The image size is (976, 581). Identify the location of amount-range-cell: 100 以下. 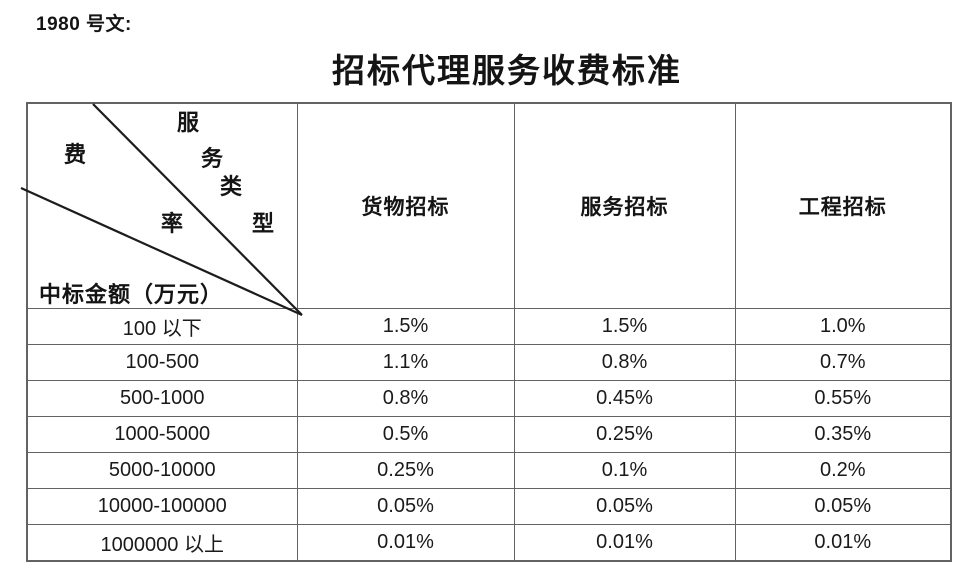
(162, 326).